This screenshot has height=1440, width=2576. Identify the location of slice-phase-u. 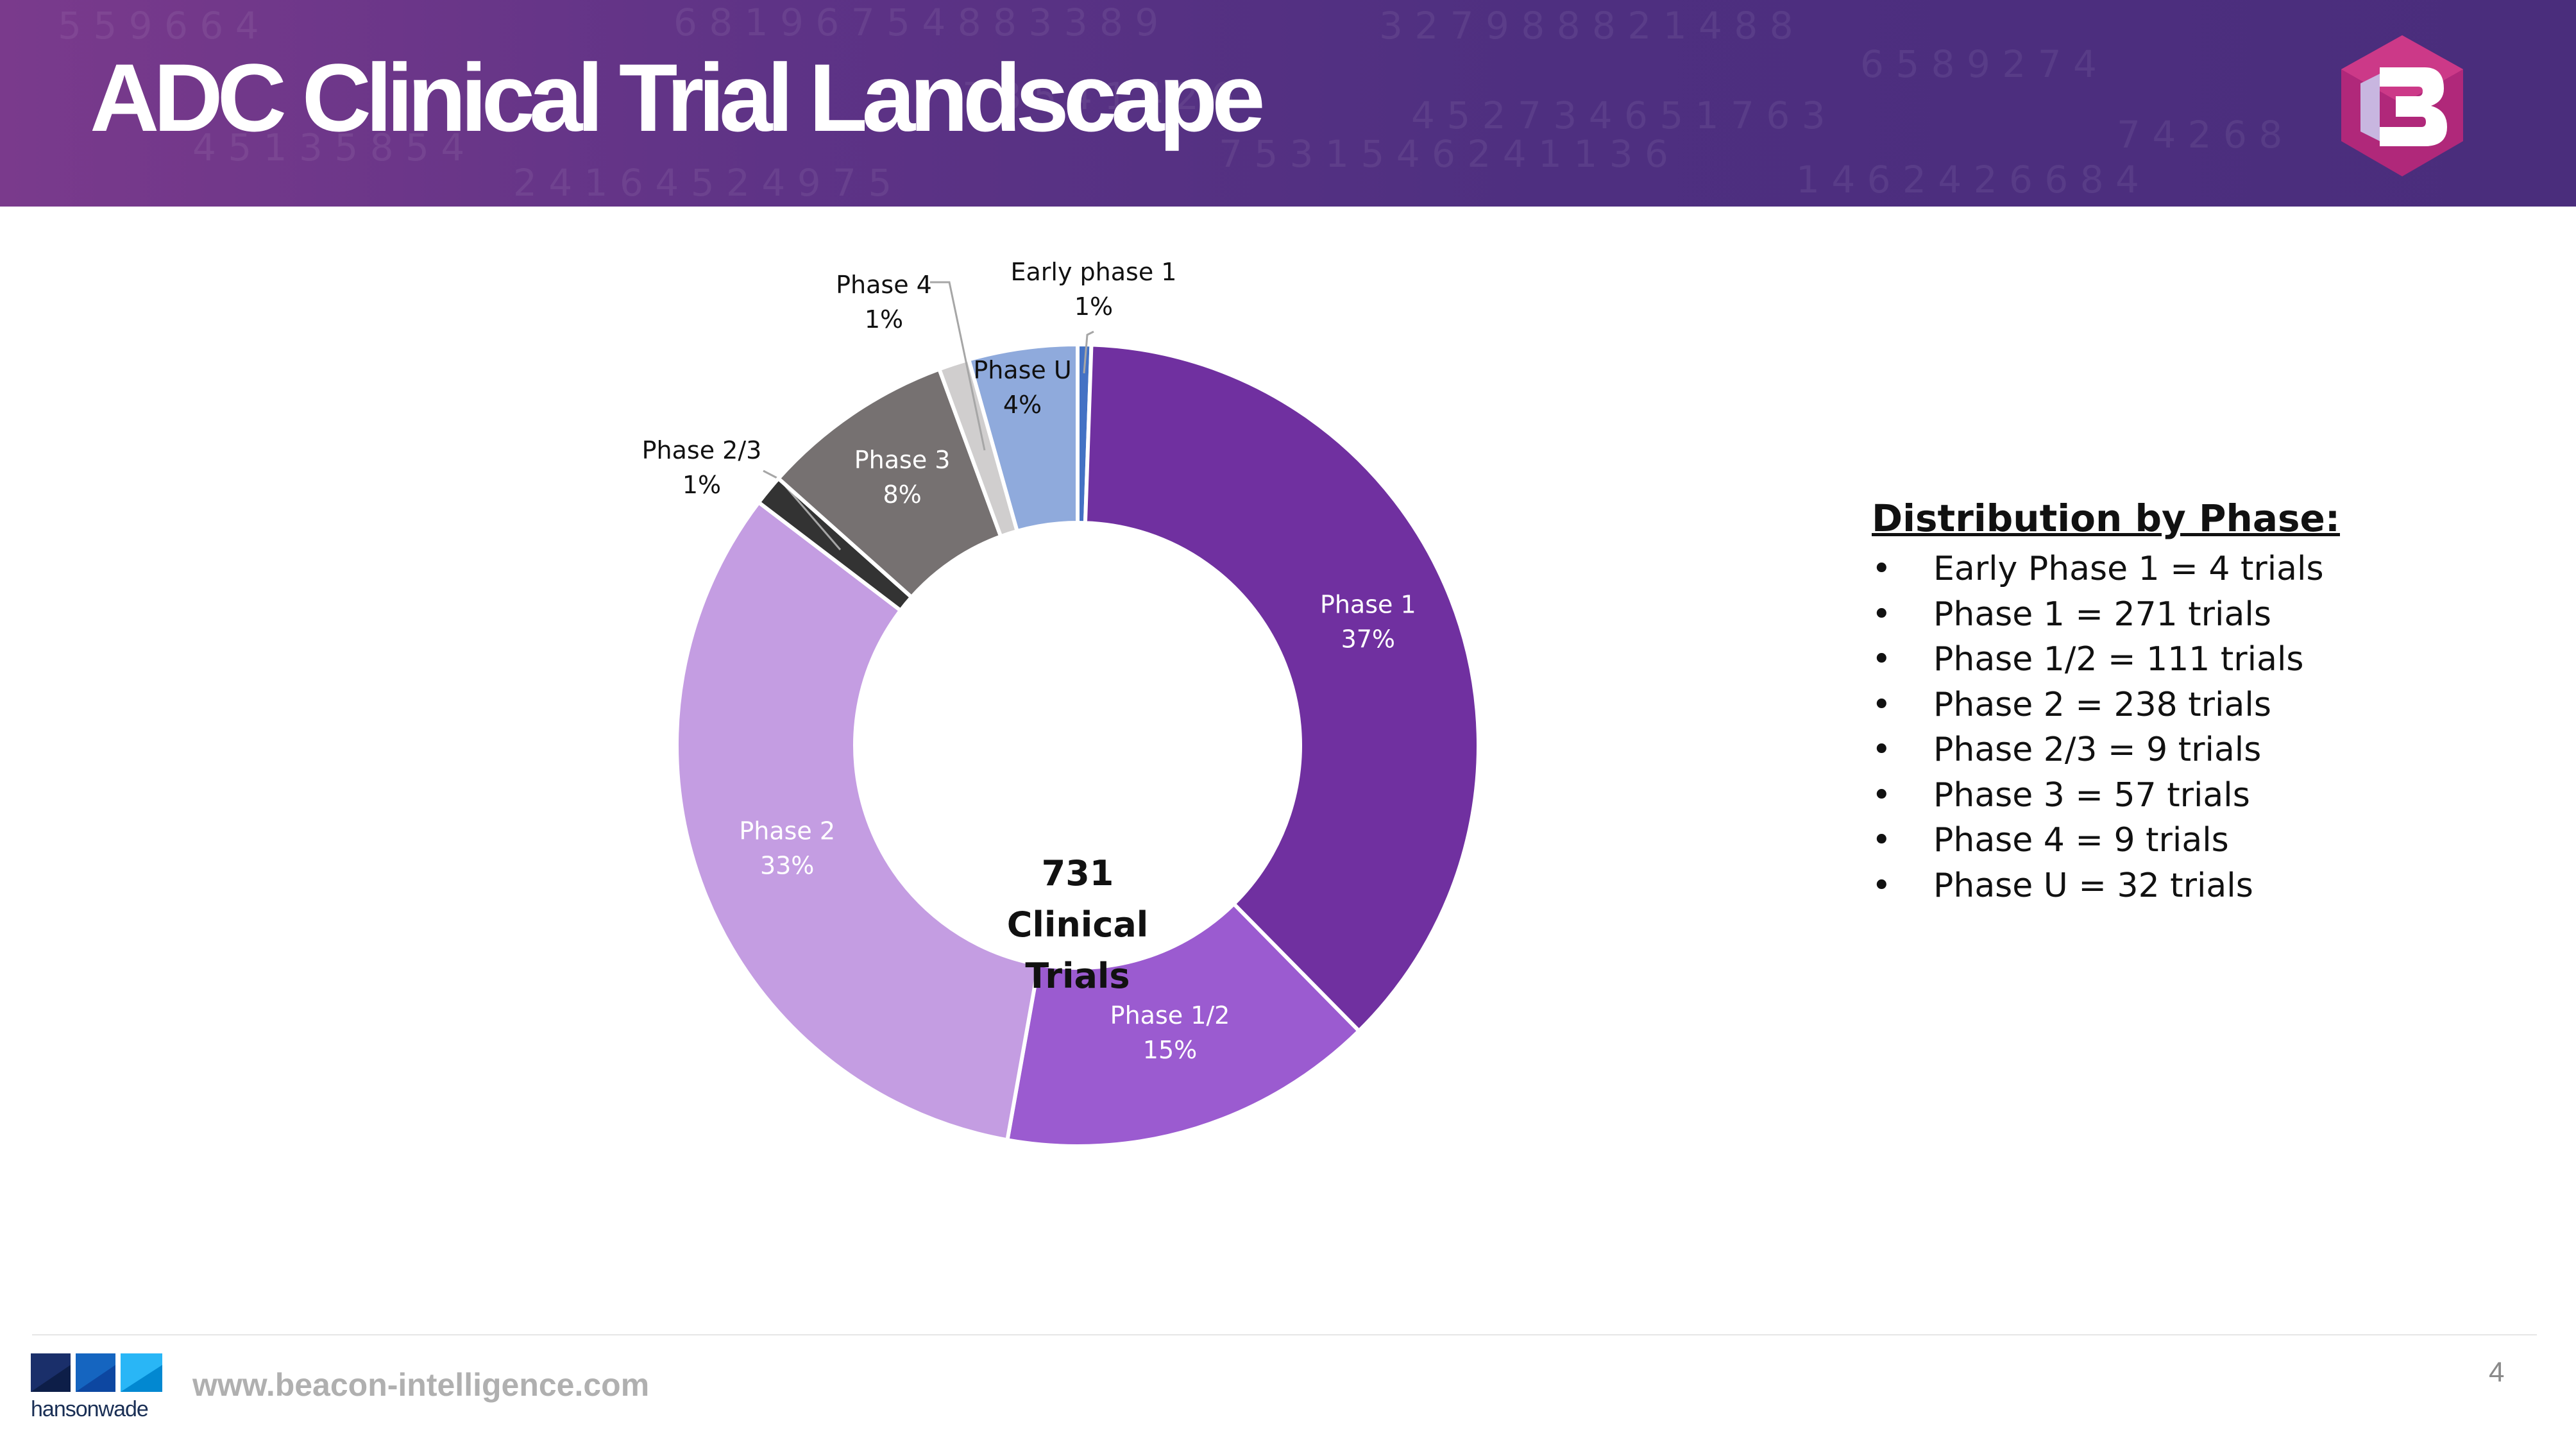
(1023, 438).